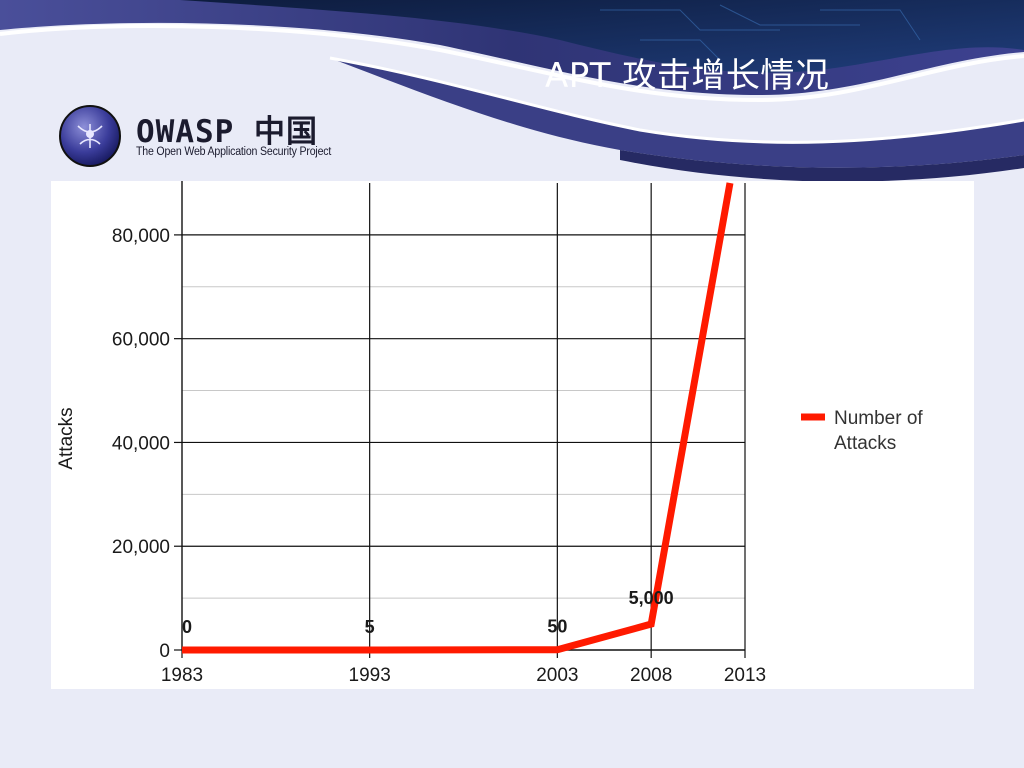 Image resolution: width=1024 pixels, height=768 pixels. What do you see at coordinates (187, 627) in the screenshot?
I see `data-label: 0` at bounding box center [187, 627].